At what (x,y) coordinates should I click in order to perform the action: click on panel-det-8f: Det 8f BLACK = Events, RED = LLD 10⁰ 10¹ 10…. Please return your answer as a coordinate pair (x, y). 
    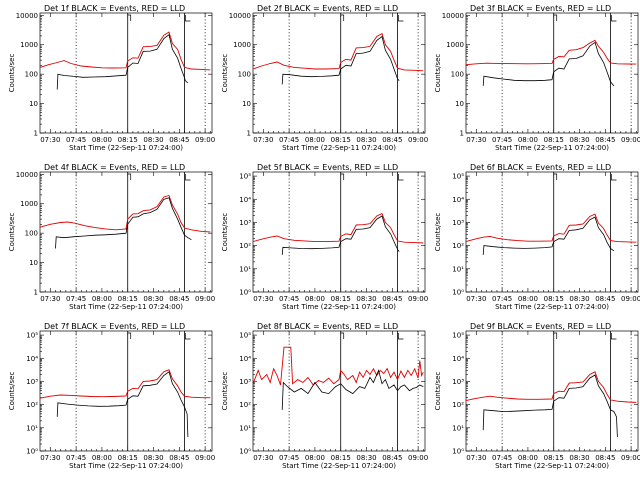
    Looking at the image, I should click on (324, 396).